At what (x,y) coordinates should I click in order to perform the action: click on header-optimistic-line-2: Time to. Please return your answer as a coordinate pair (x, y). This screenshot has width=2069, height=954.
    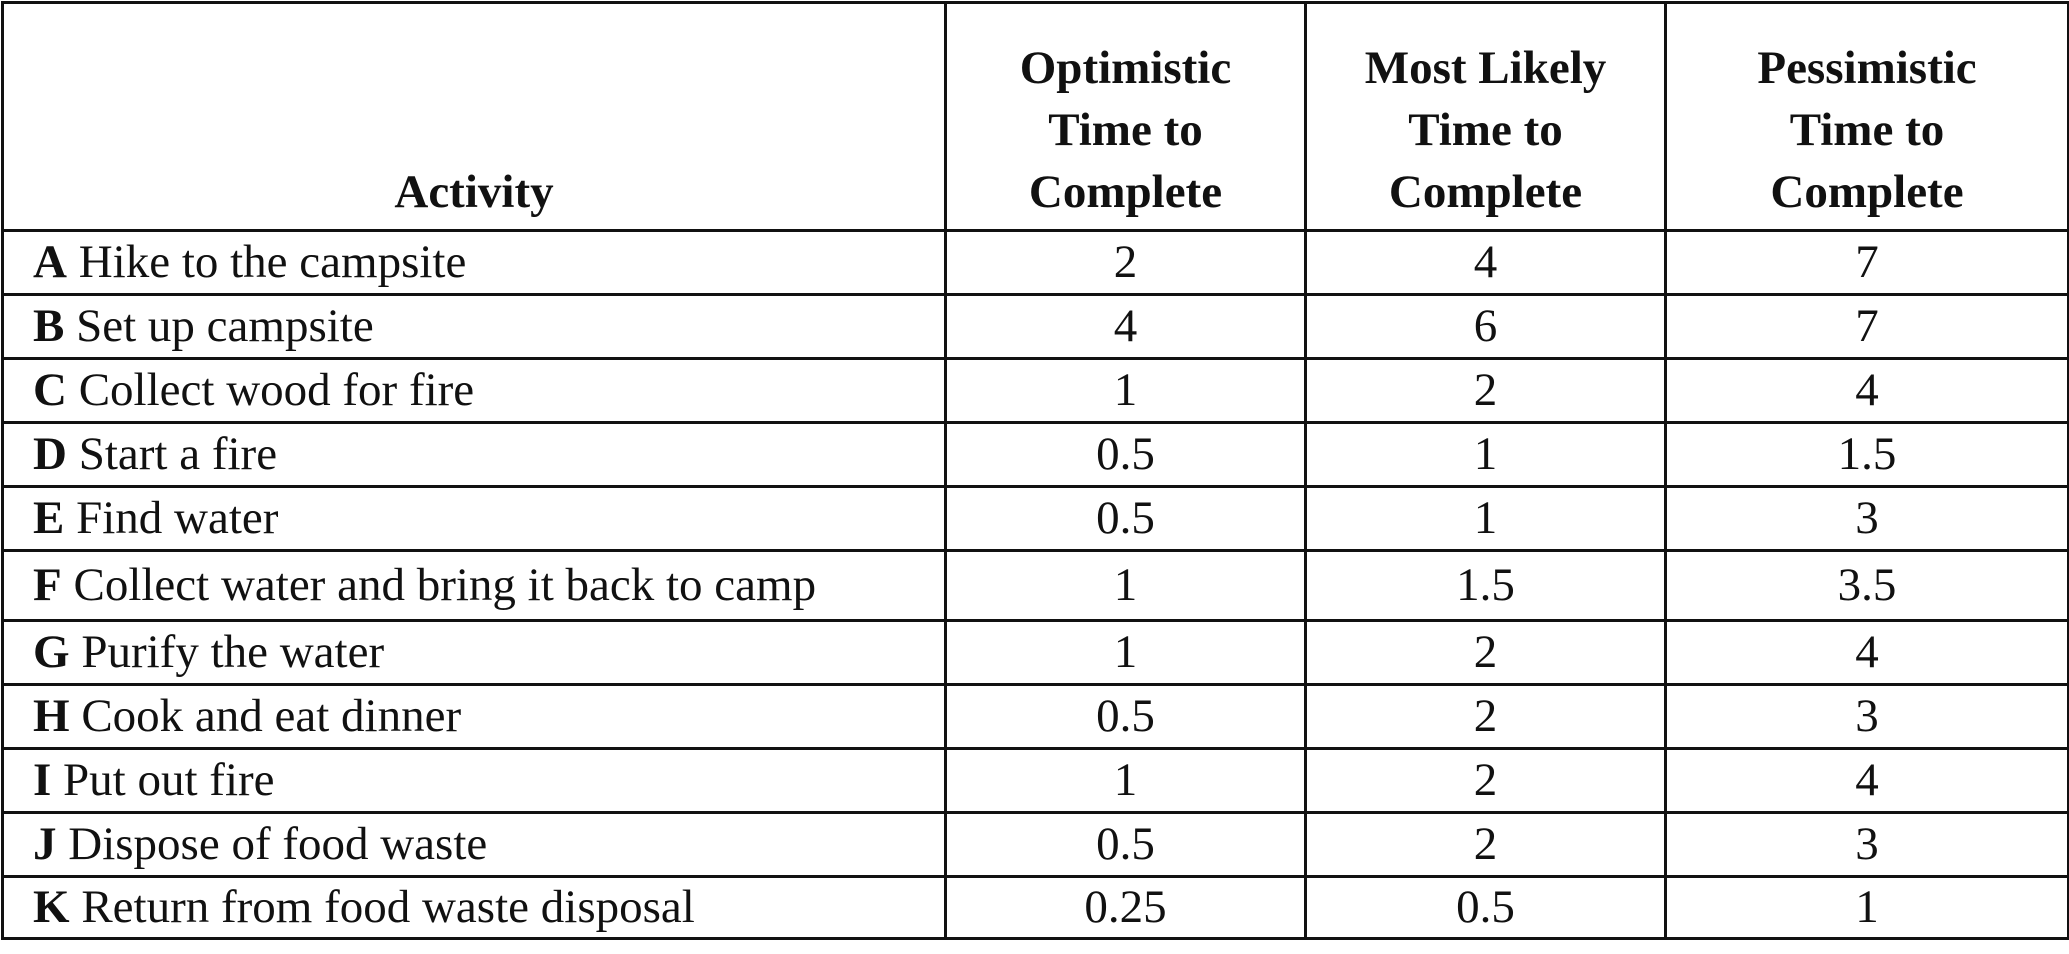
    Looking at the image, I should click on (1125, 130).